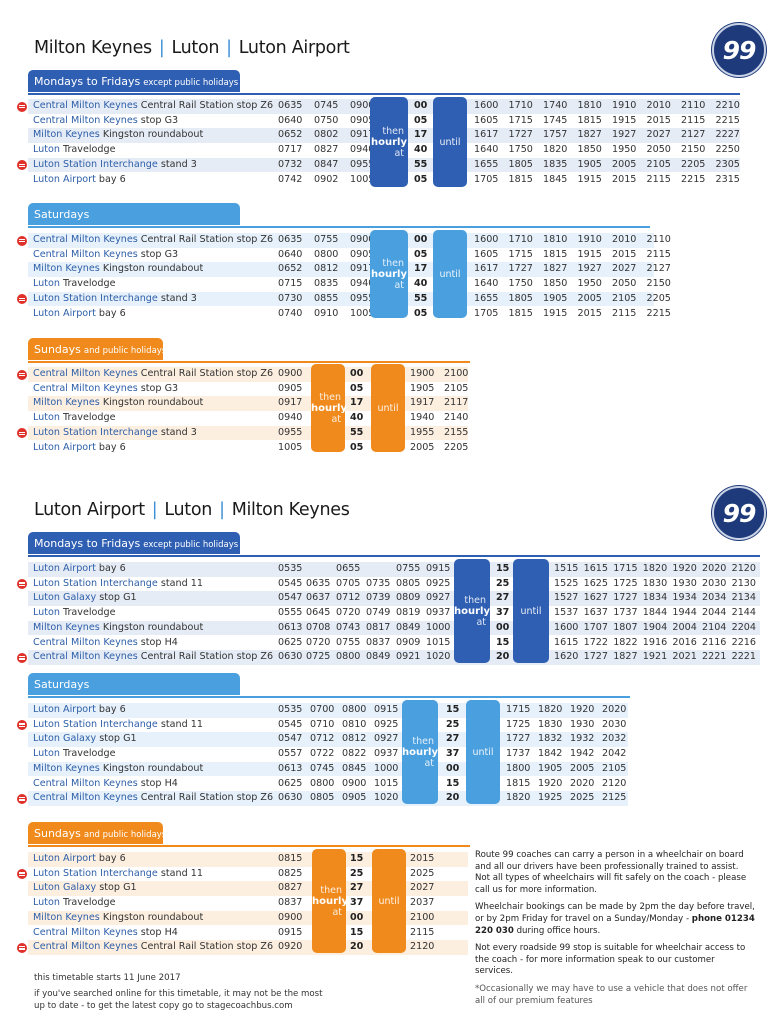 The image size is (768, 1024). I want to click on departure-time: 0700, so click(322, 709).